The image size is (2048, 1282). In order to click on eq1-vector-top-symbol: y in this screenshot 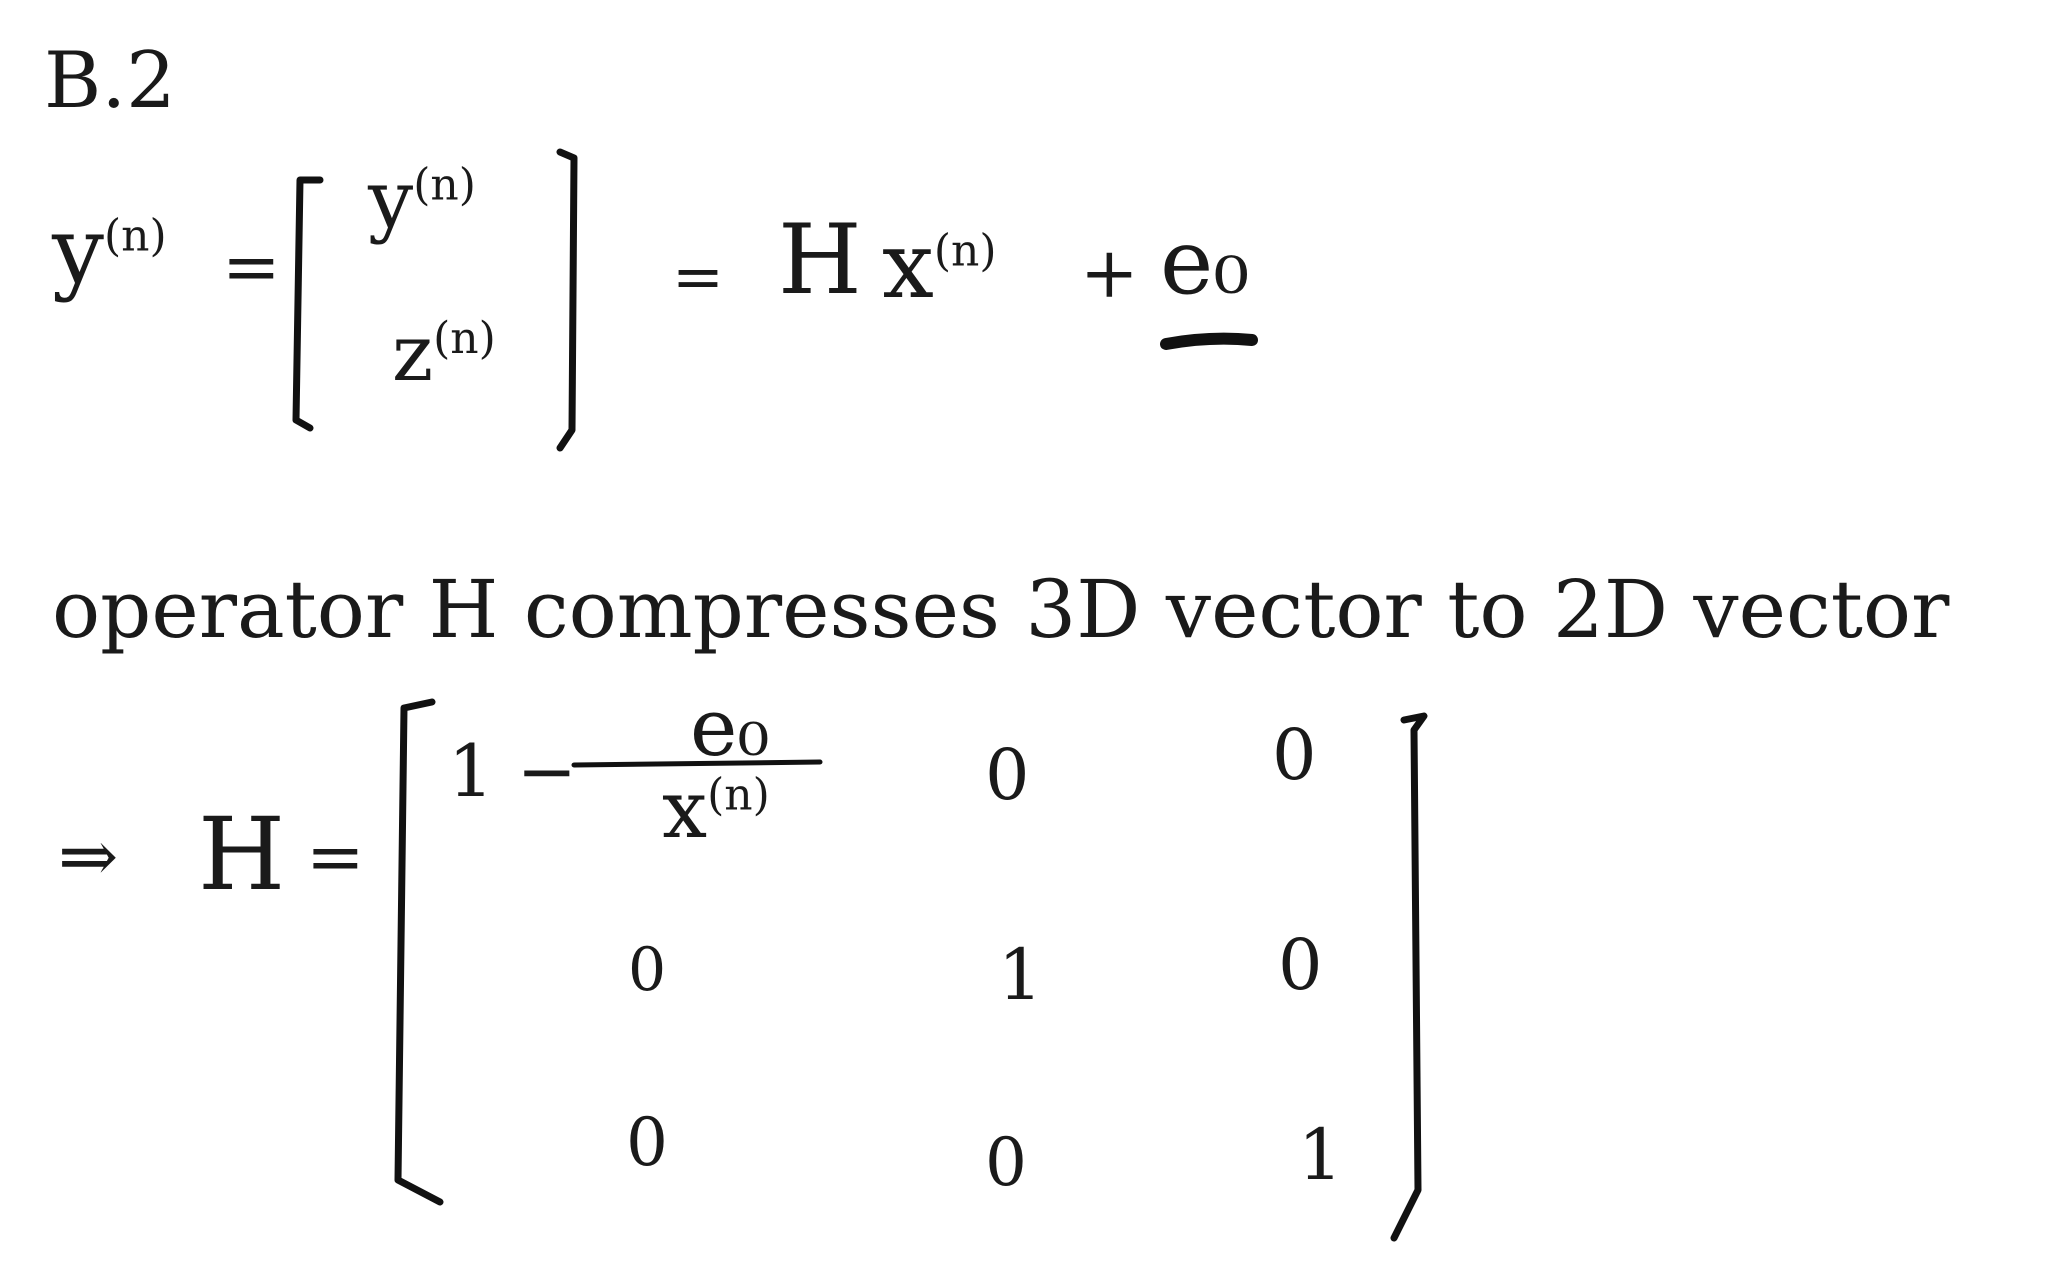, I will do `click(391, 199)`.